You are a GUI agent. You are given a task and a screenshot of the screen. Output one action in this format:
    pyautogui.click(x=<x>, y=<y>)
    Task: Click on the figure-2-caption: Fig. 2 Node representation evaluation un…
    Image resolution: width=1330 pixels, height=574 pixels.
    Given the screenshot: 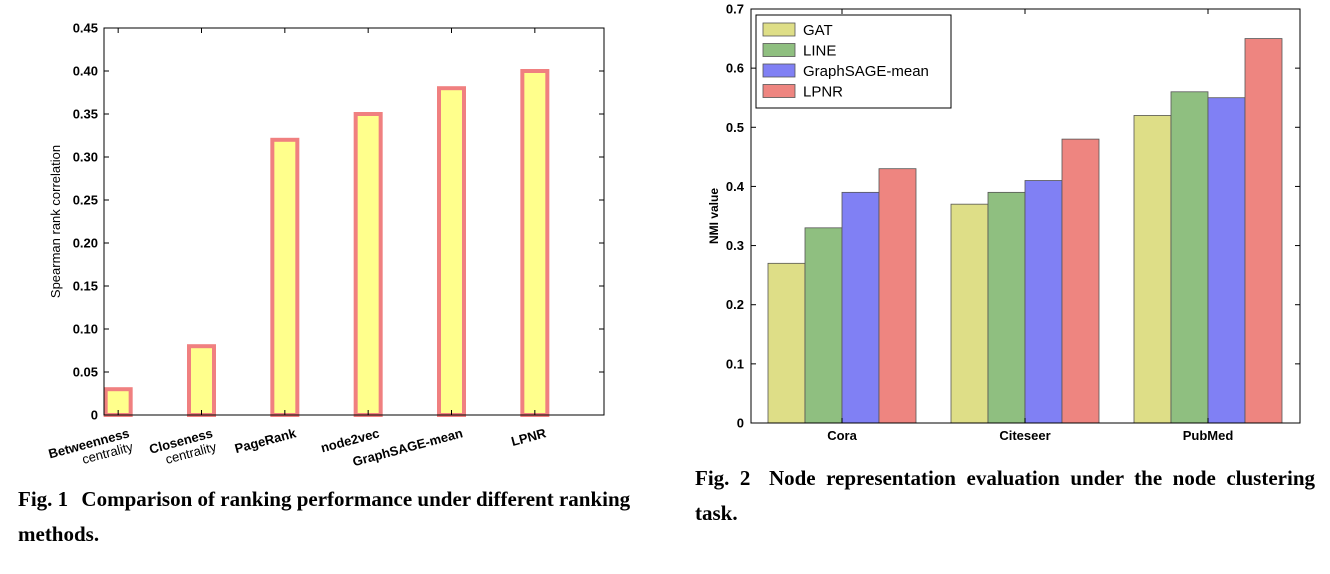 What is the action you would take?
    pyautogui.click(x=1005, y=496)
    